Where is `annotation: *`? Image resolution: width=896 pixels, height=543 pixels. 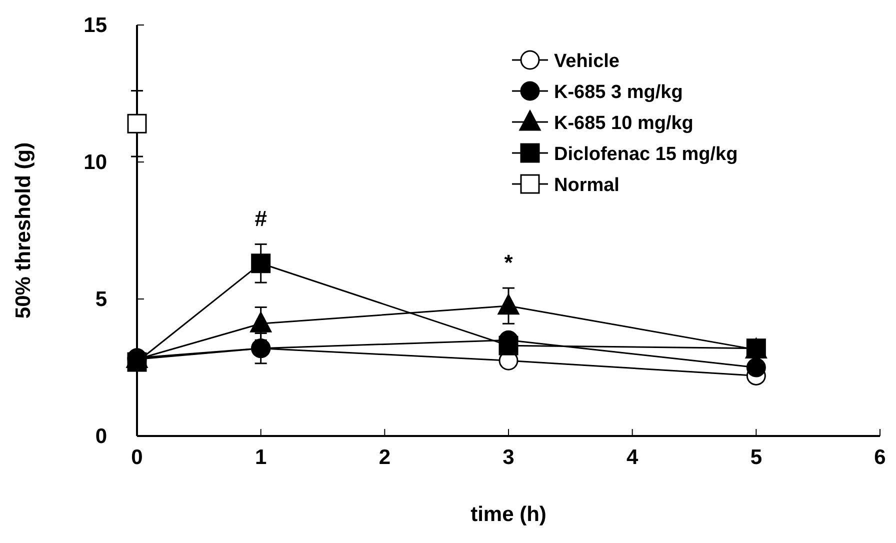 annotation: * is located at coordinates (509, 263).